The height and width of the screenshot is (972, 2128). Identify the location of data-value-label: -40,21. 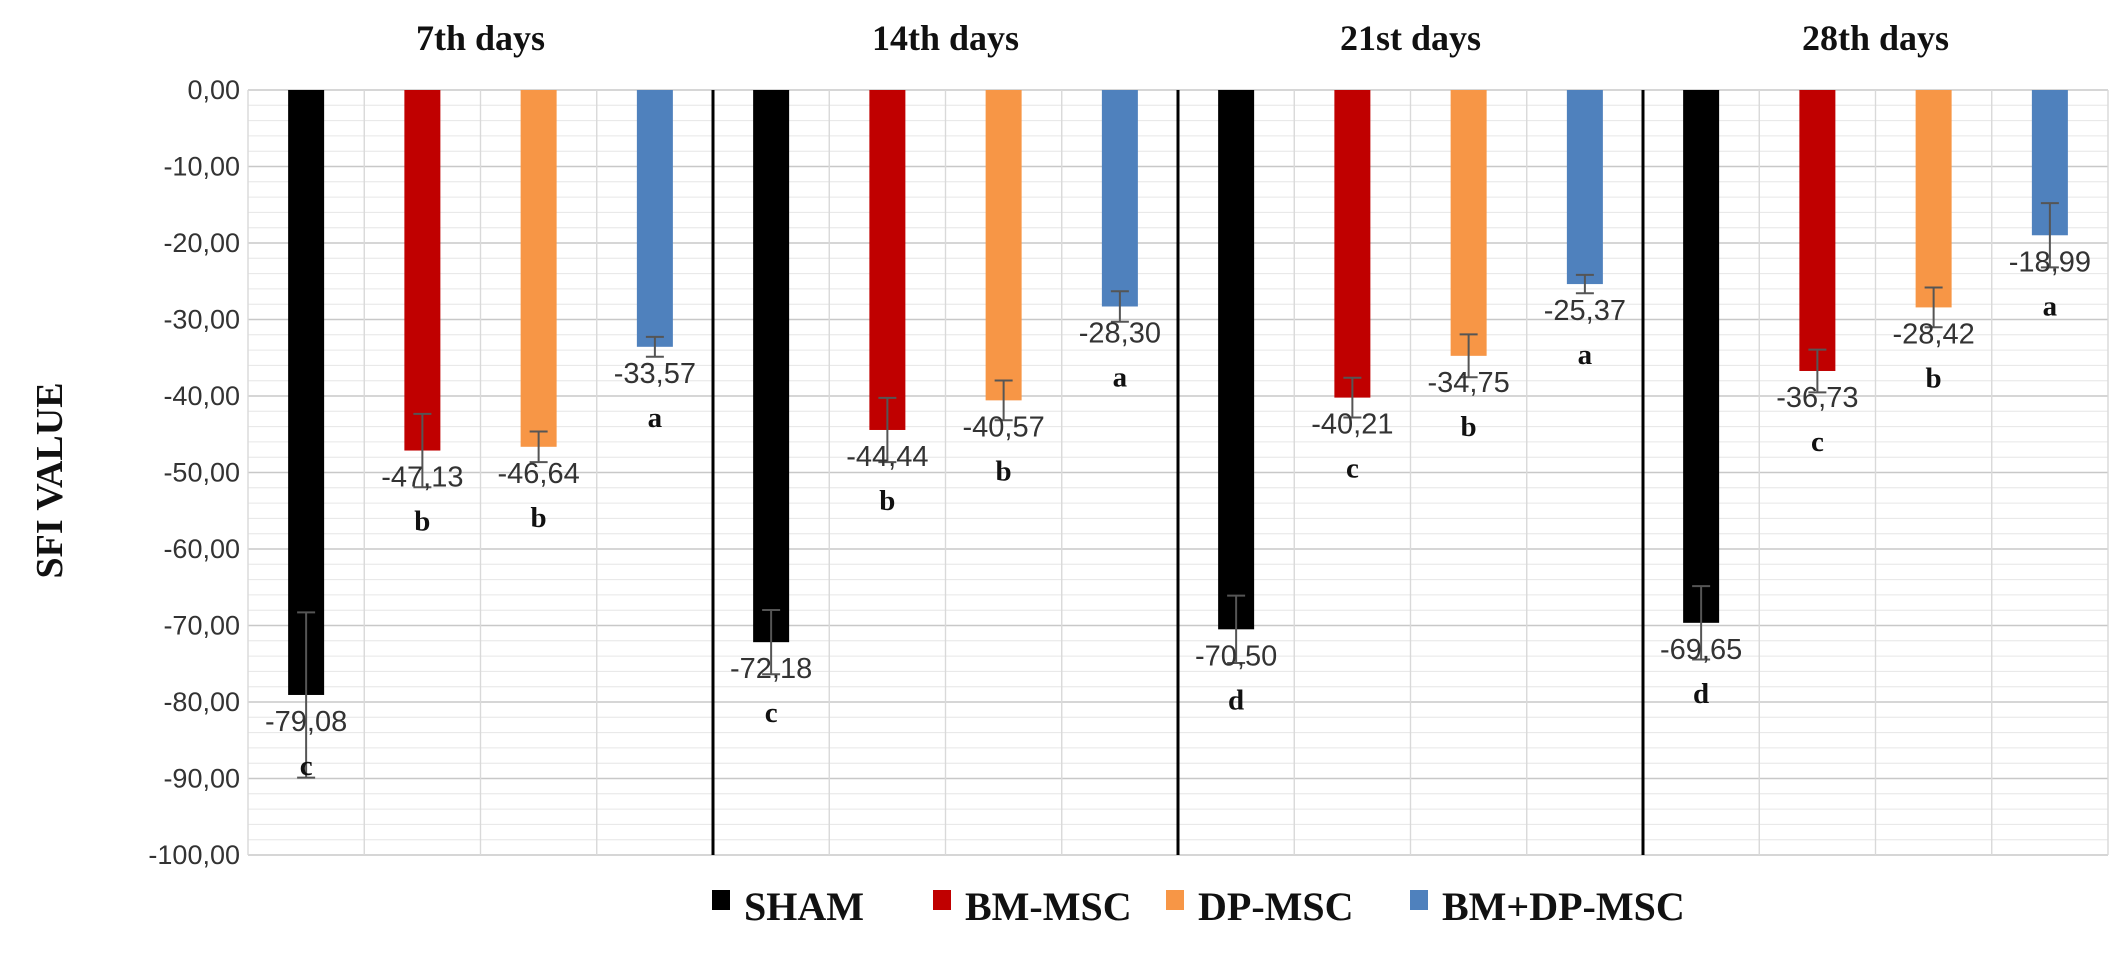
(1352, 425).